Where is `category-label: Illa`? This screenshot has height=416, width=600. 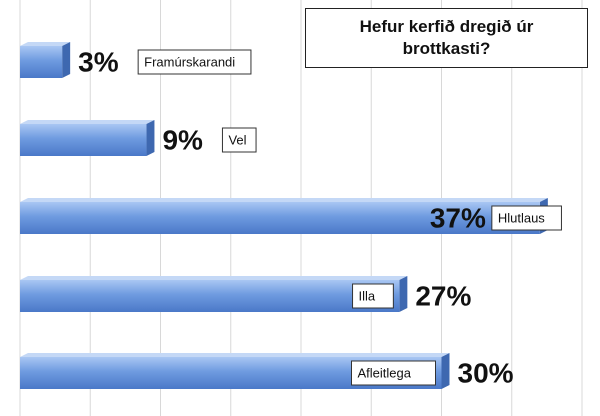
category-label: Illa is located at coordinates (367, 295).